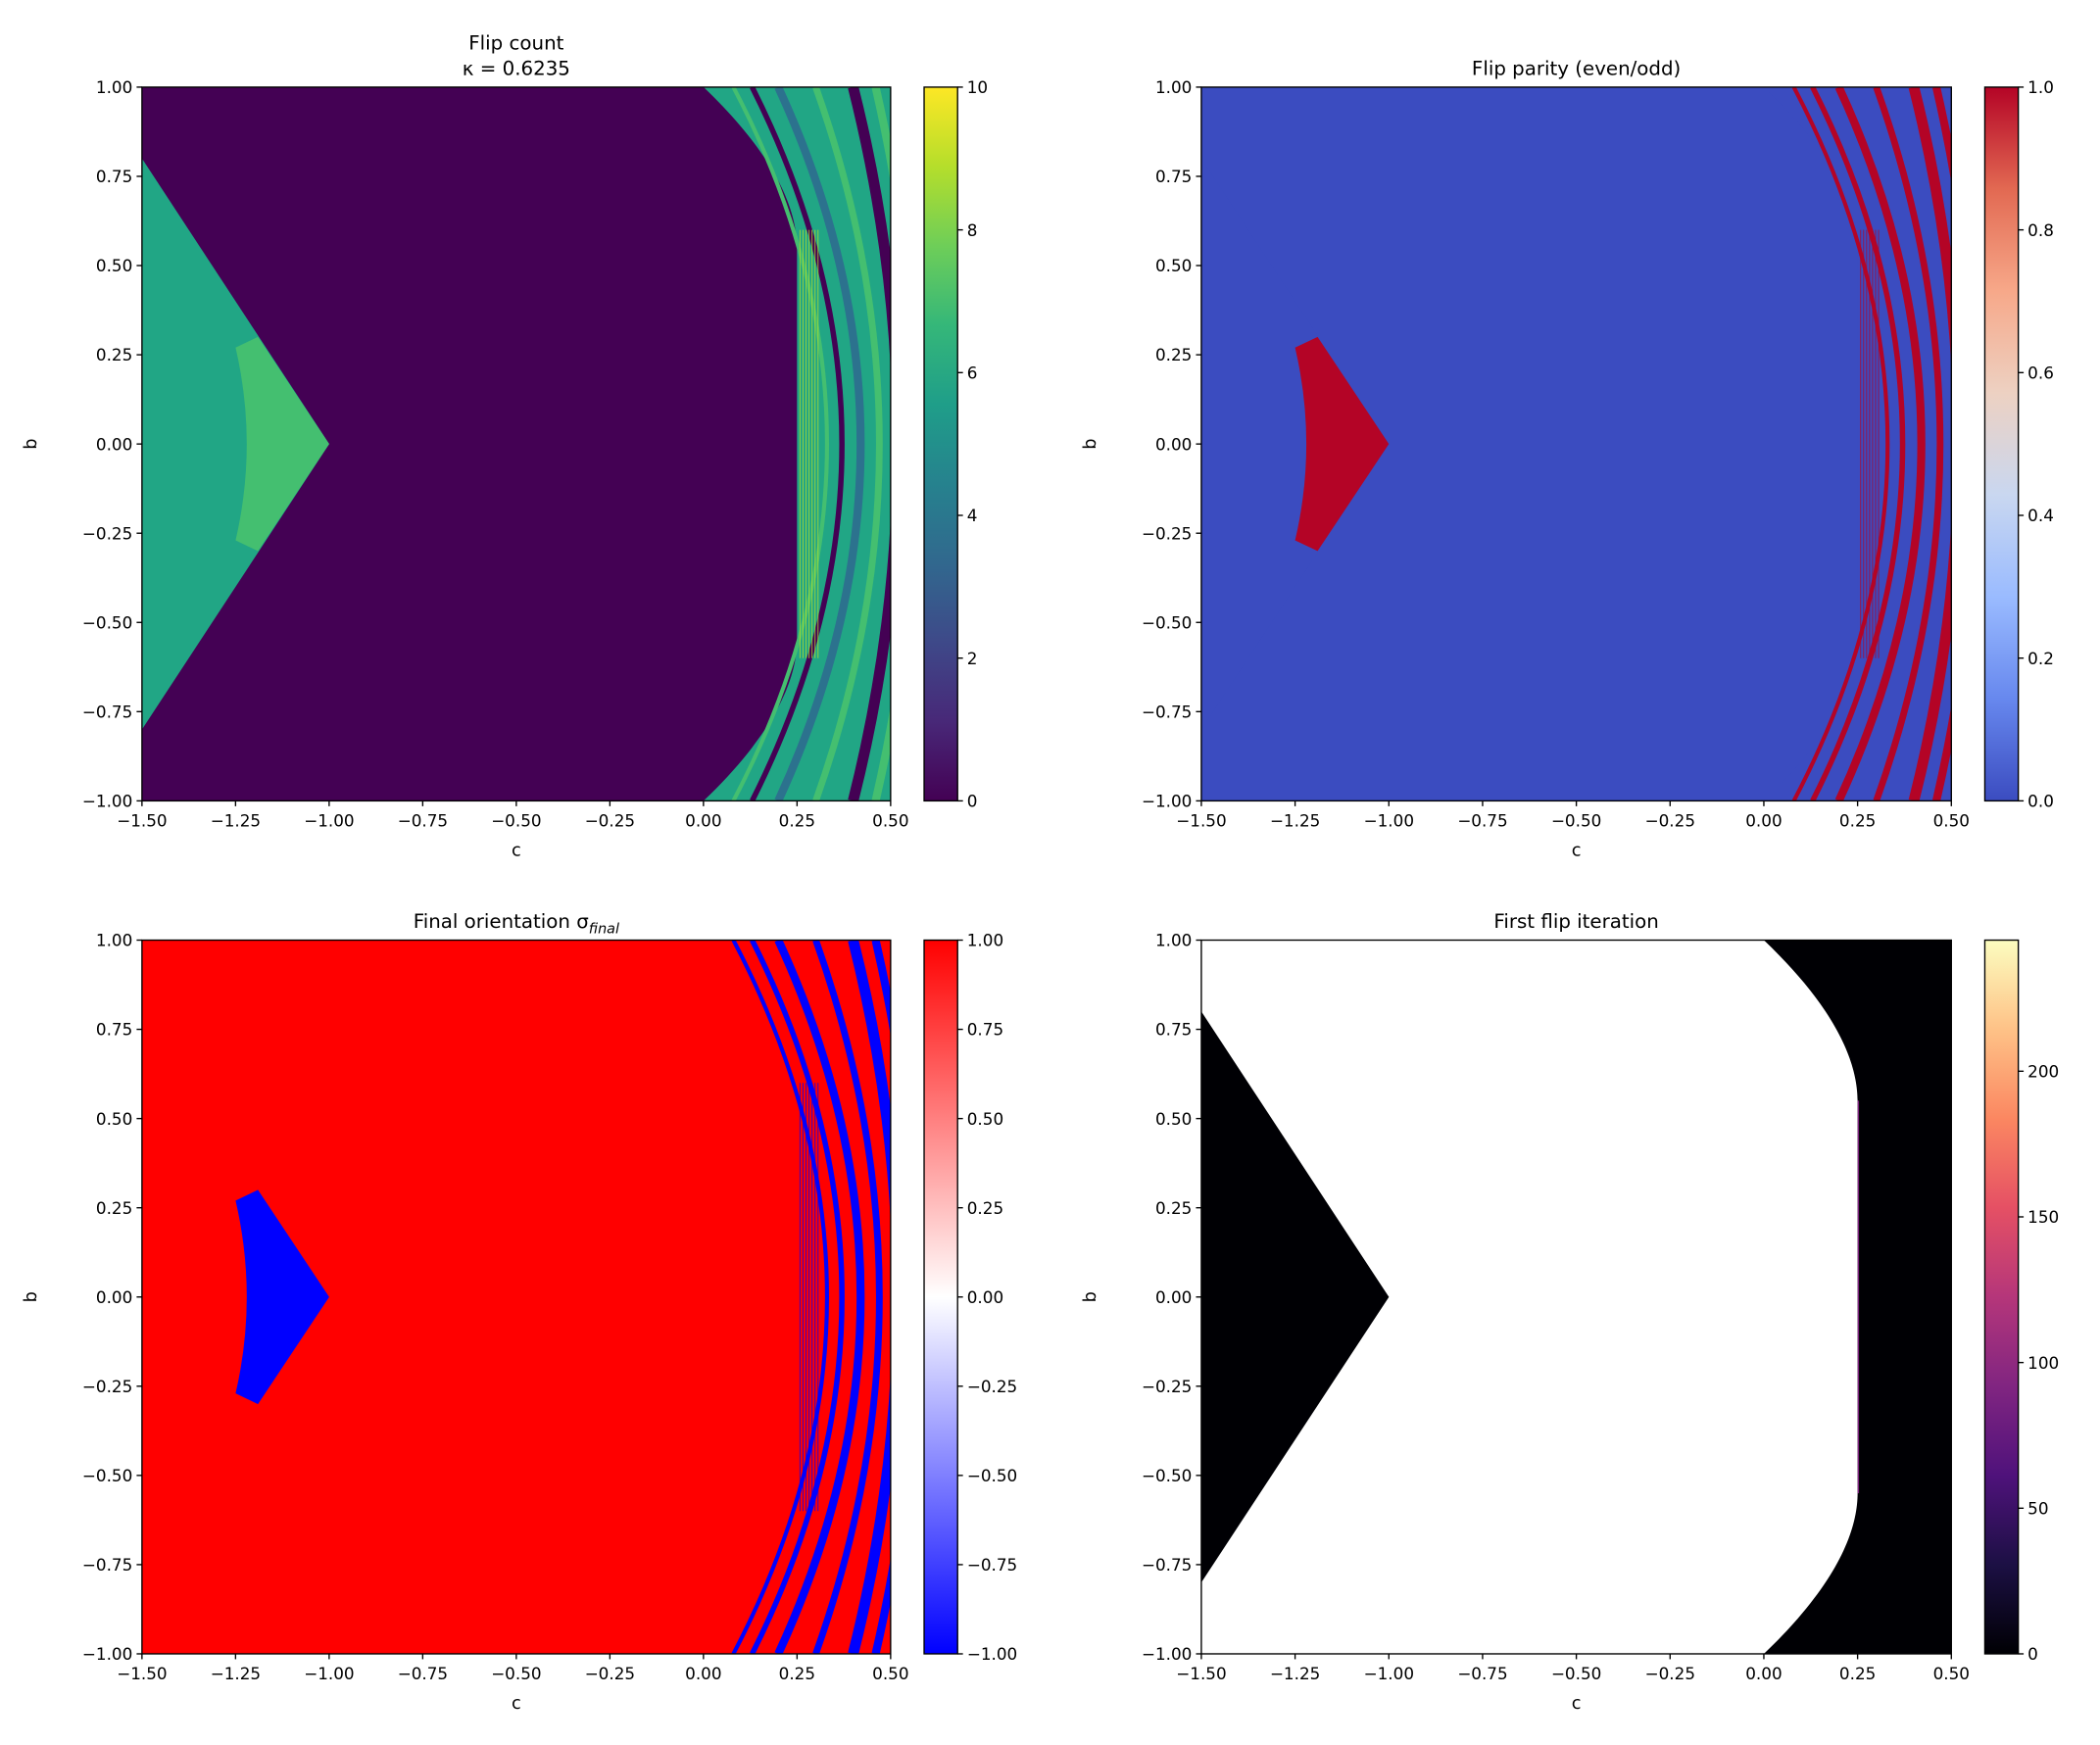  Describe the element at coordinates (978, 87) in the screenshot. I see `colorbar-tick-label: 10` at that location.